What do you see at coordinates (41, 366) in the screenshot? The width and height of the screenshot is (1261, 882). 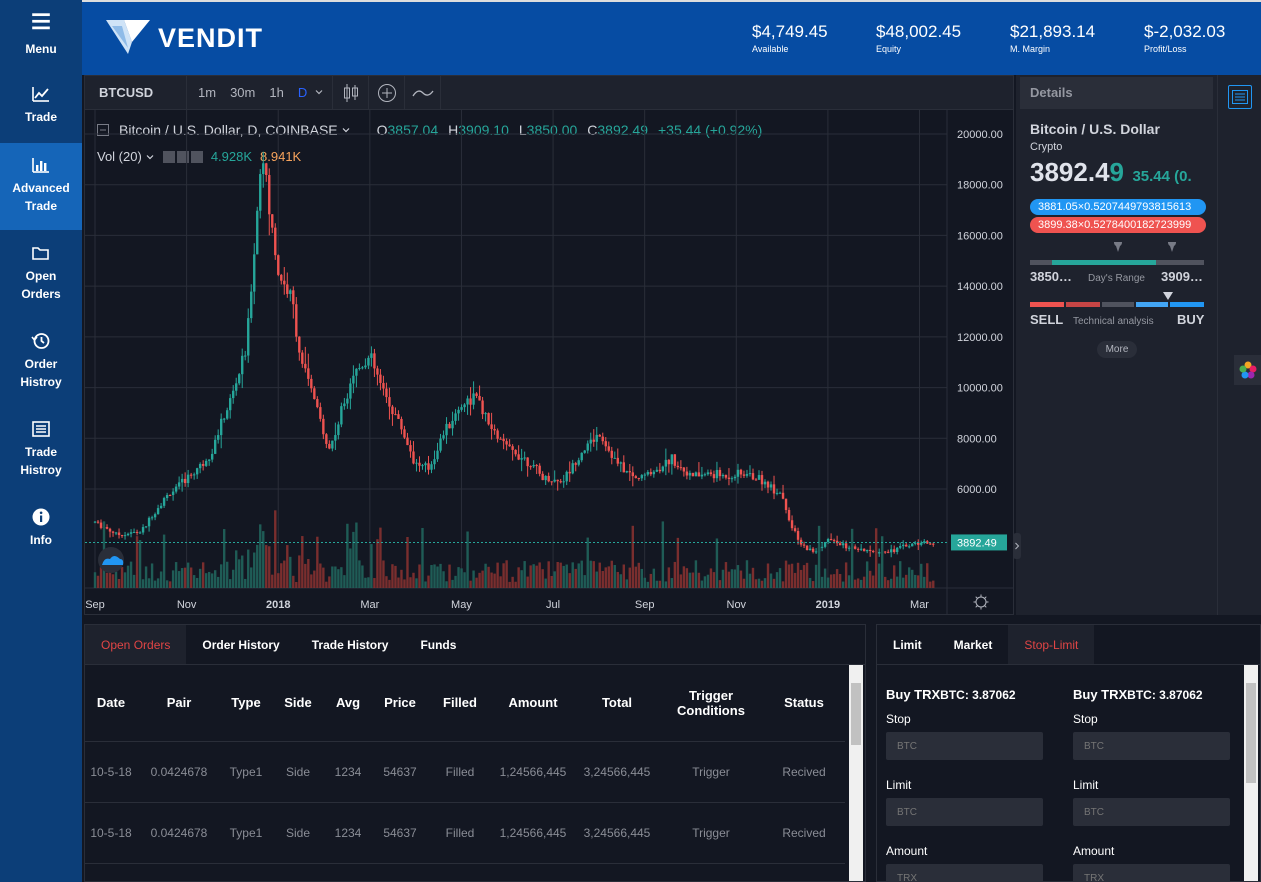 I see `sidebar-item-order-history: Order Histroy` at bounding box center [41, 366].